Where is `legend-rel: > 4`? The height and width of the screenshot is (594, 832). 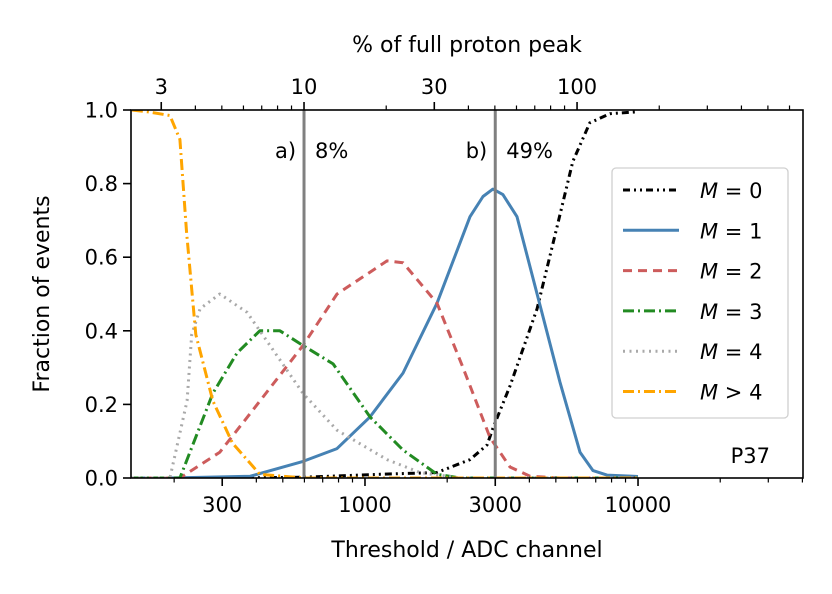
legend-rel: > 4 is located at coordinates (740, 393).